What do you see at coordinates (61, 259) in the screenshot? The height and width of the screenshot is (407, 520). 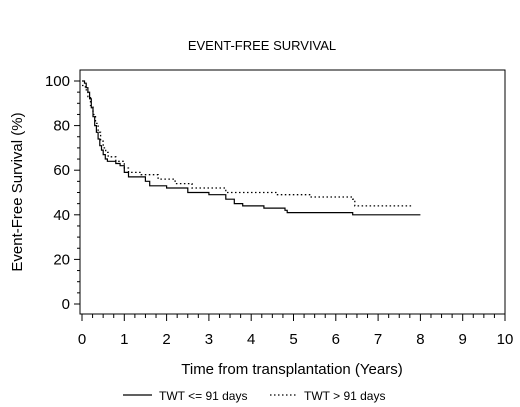 I see `y-tick-label: 20` at bounding box center [61, 259].